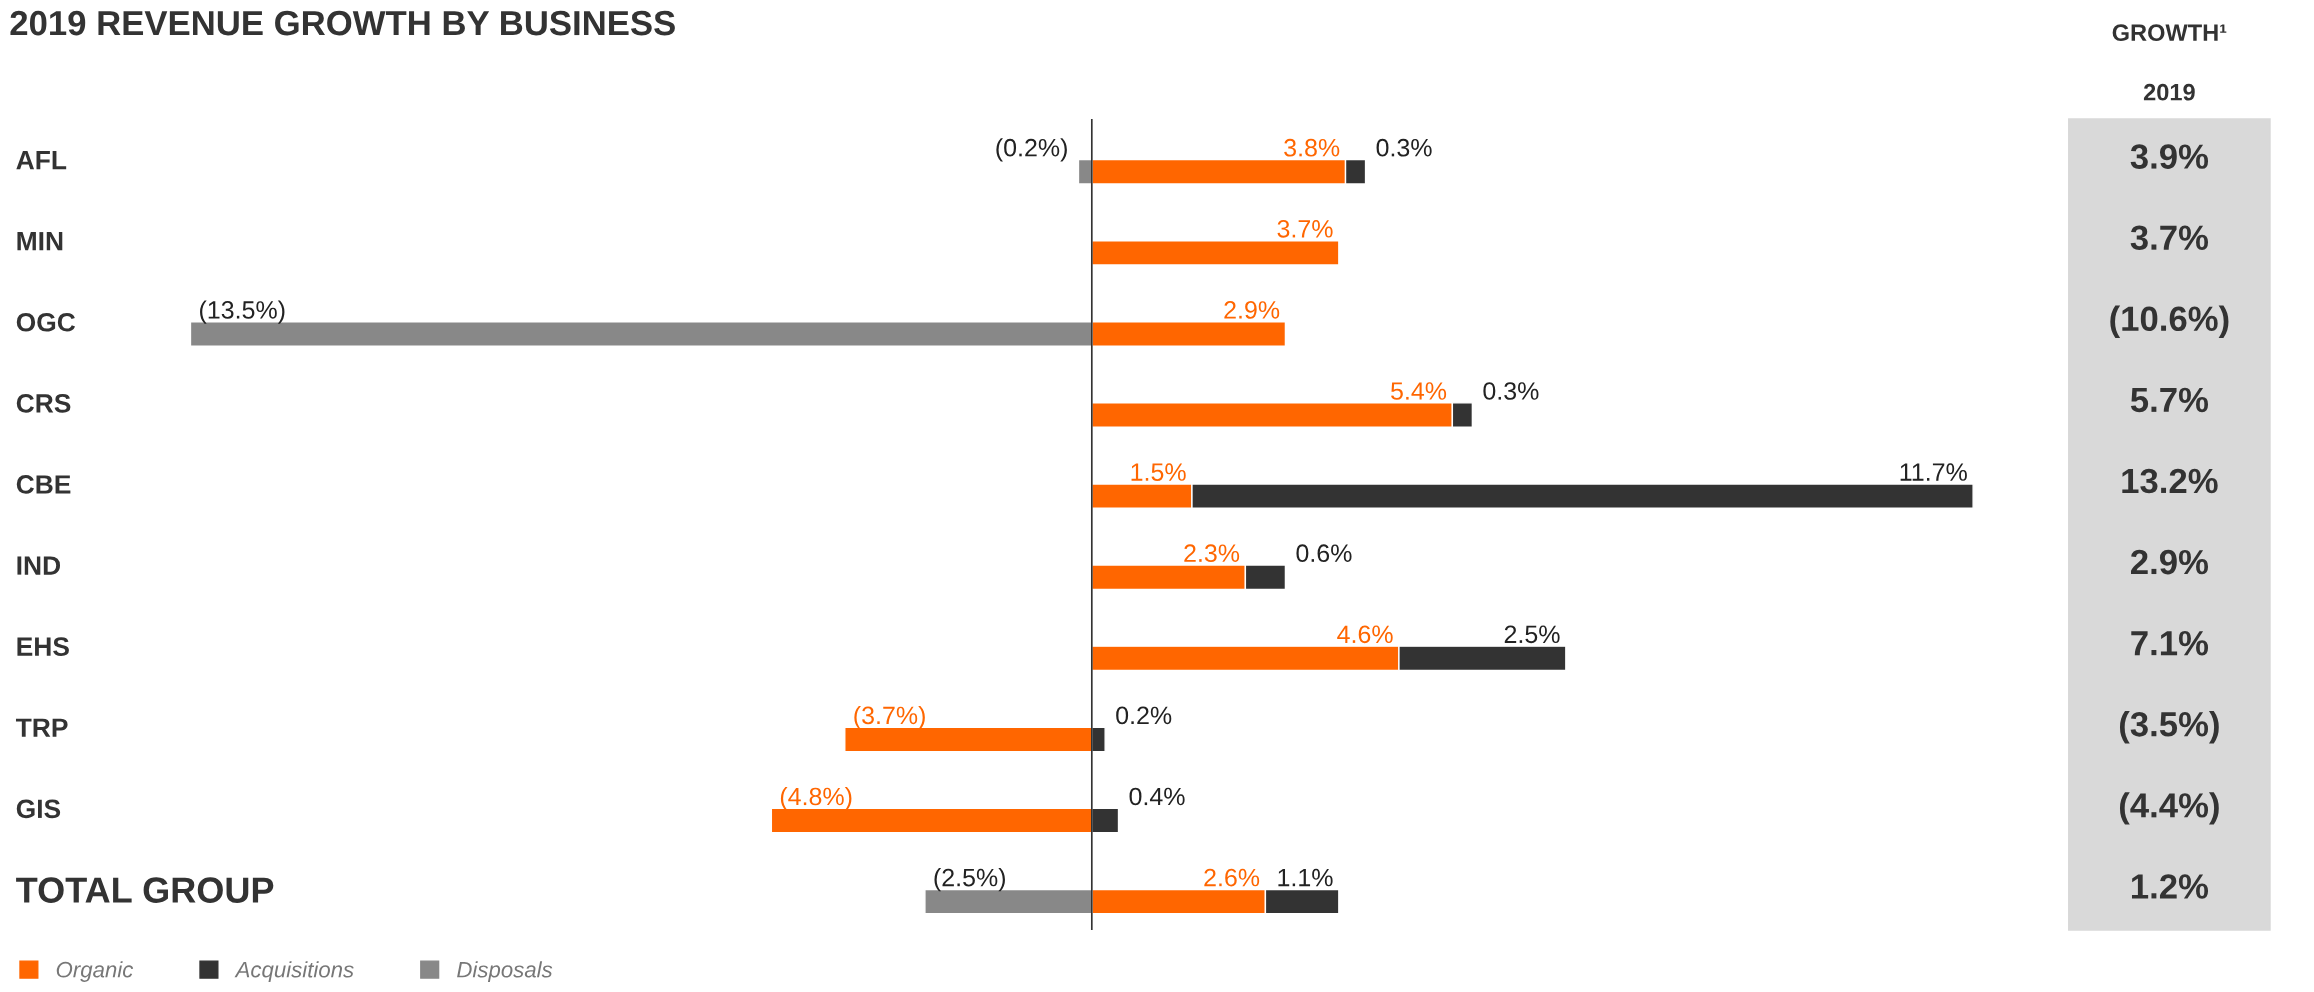 The image size is (2314, 992). Describe the element at coordinates (1532, 634) in the screenshot. I see `data-label: 2.5%` at that location.